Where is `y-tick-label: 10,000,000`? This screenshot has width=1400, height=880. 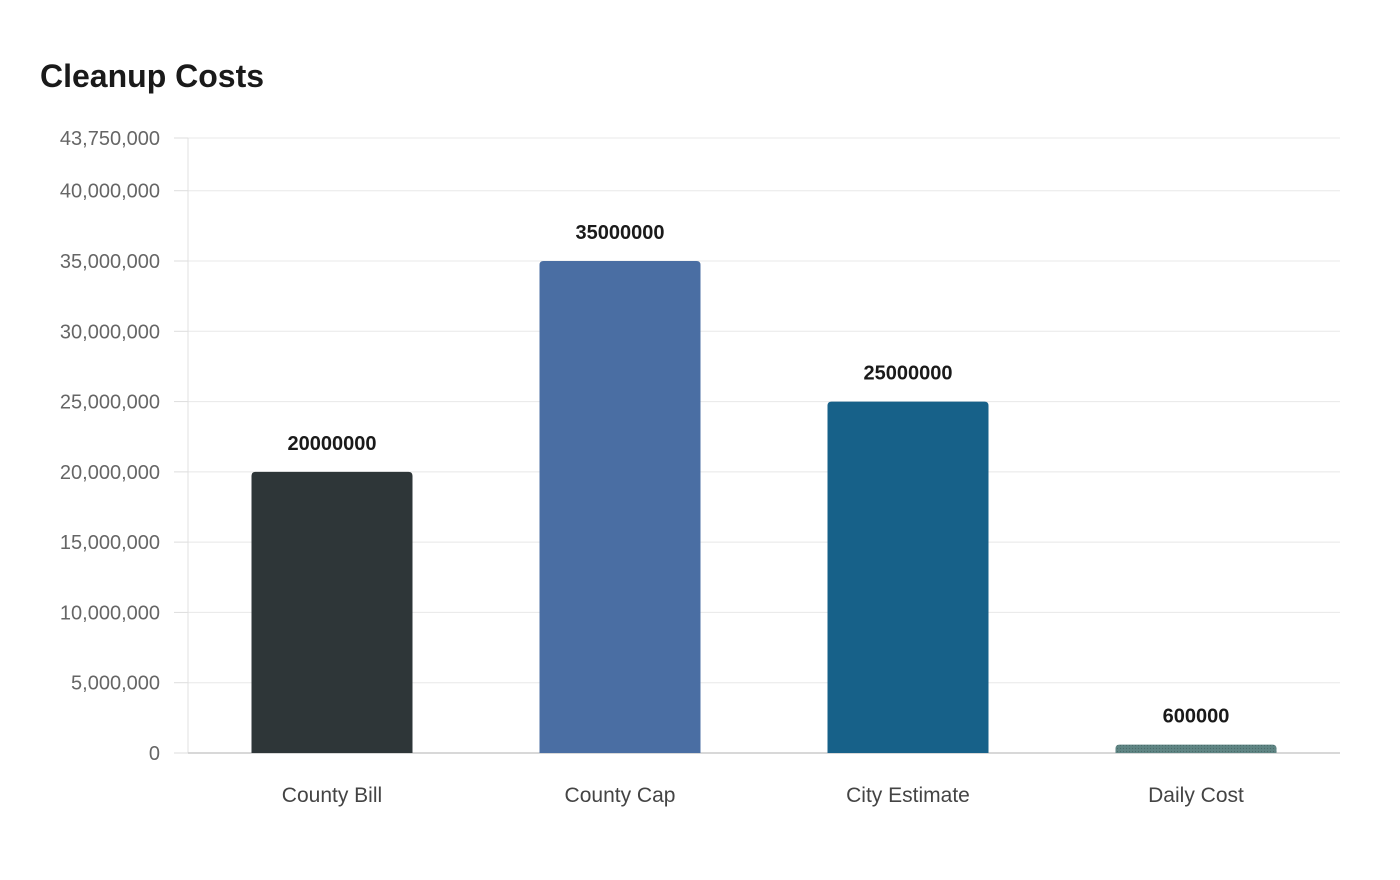
y-tick-label: 10,000,000 is located at coordinates (110, 613).